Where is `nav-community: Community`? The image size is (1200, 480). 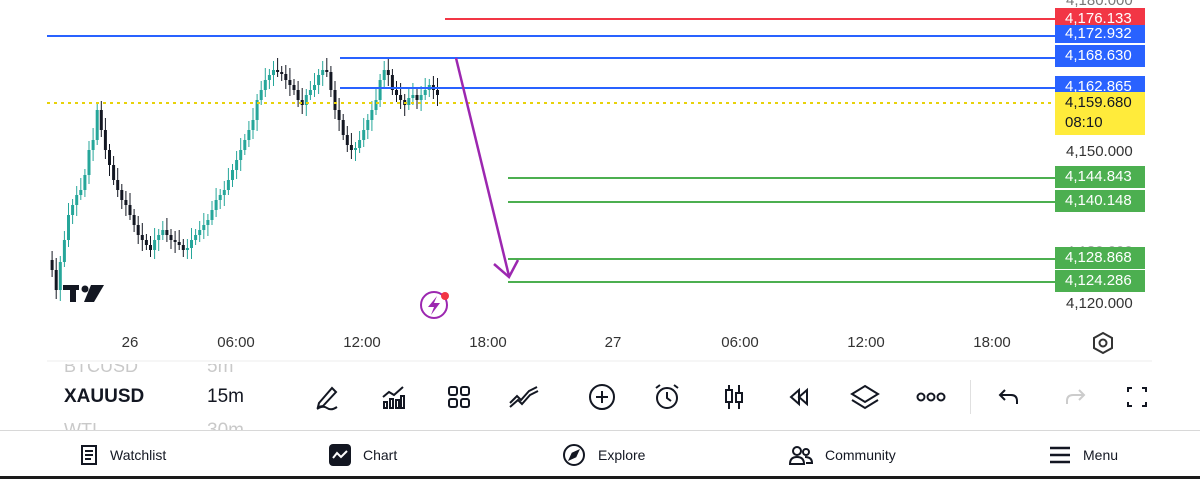
nav-community: Community is located at coordinates (842, 455).